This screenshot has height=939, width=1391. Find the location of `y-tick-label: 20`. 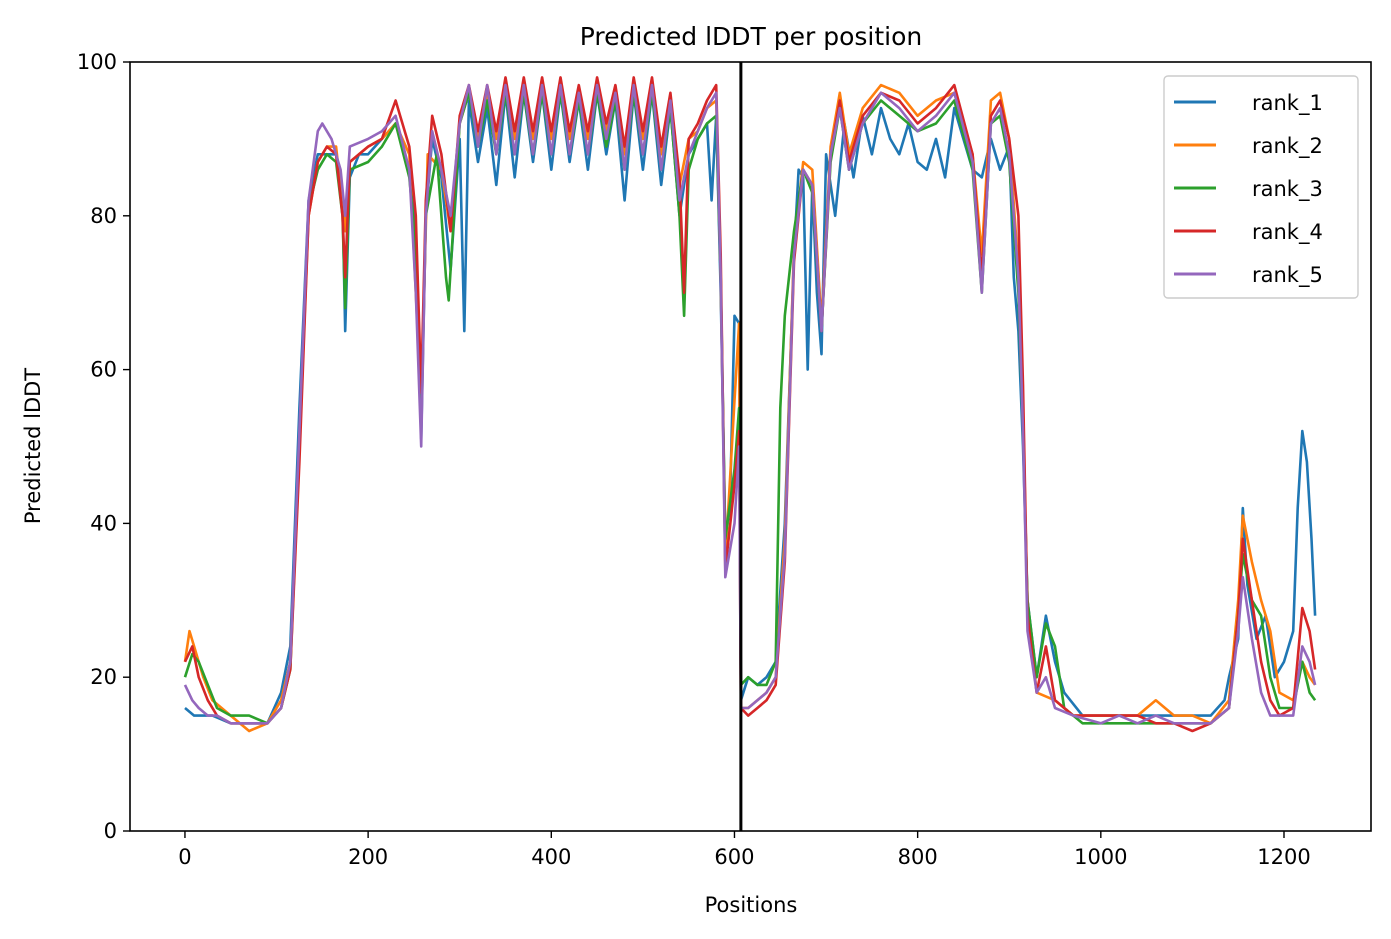

y-tick-label: 20 is located at coordinates (103, 677).